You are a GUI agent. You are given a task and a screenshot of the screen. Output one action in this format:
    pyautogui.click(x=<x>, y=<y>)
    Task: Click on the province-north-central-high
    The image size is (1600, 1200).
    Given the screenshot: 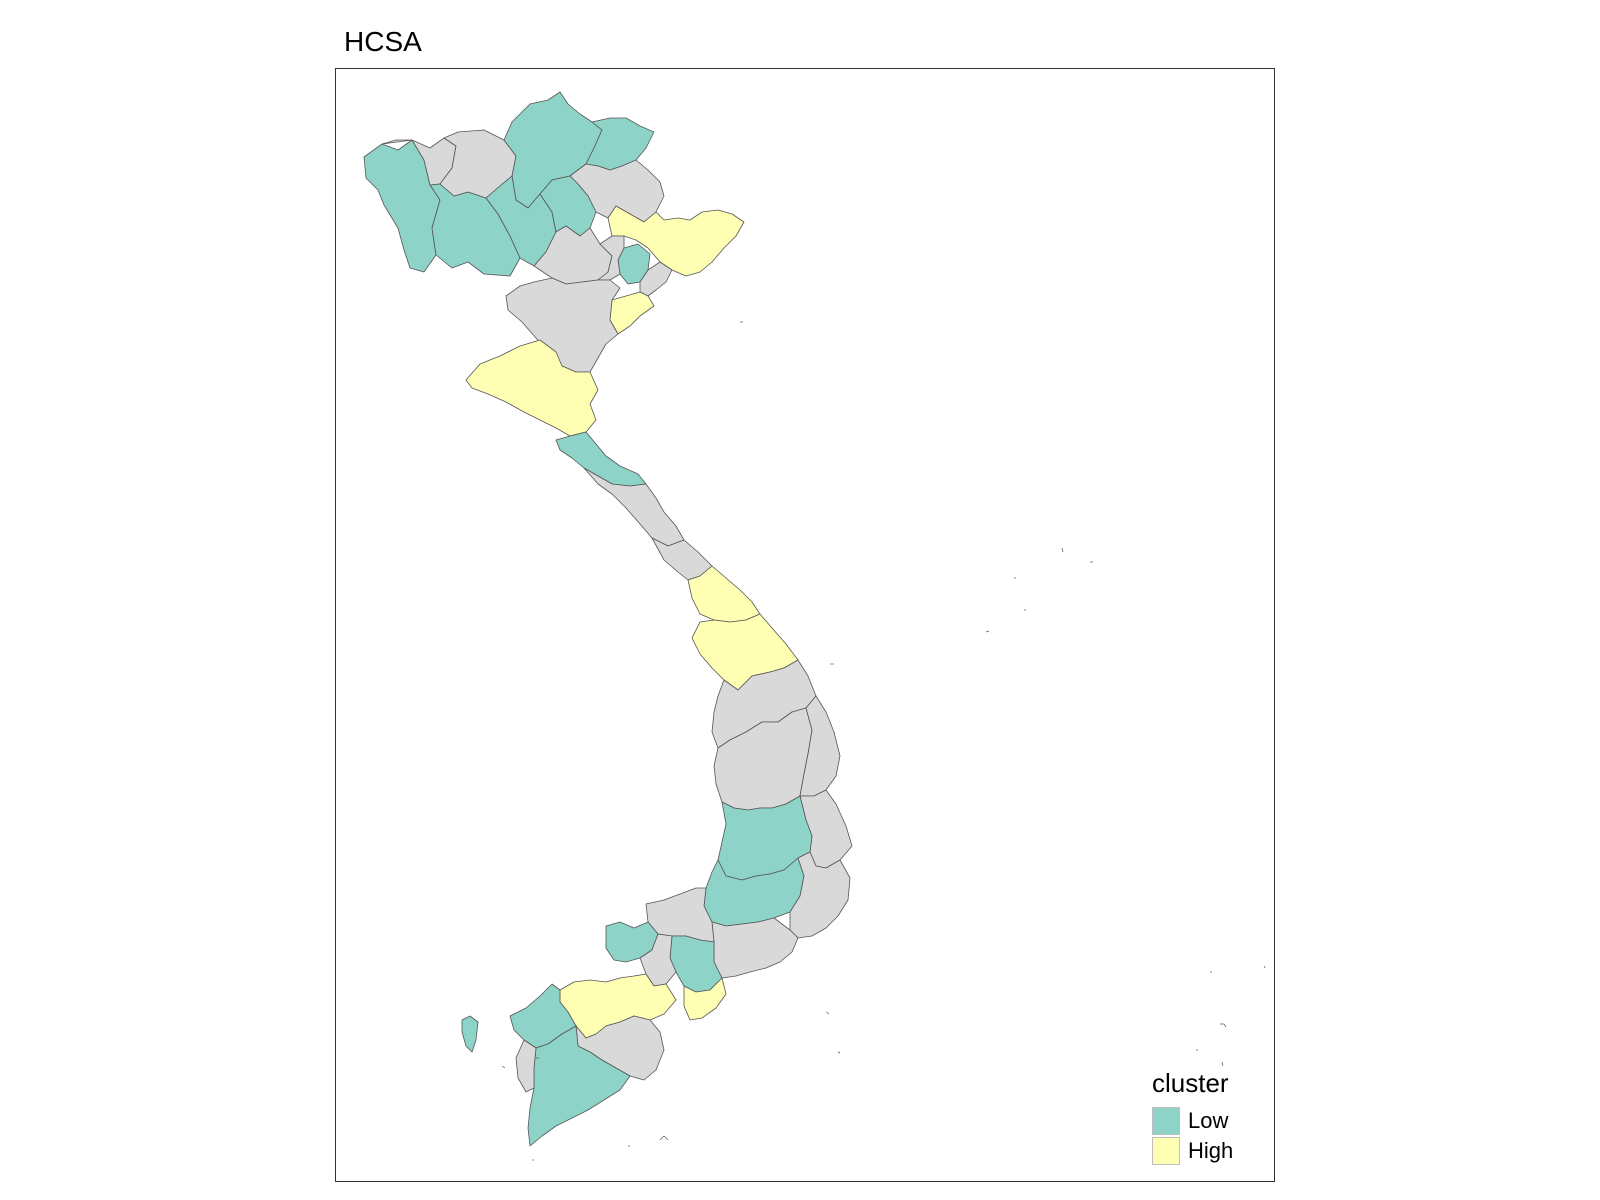 What is the action you would take?
    pyautogui.click(x=532, y=388)
    